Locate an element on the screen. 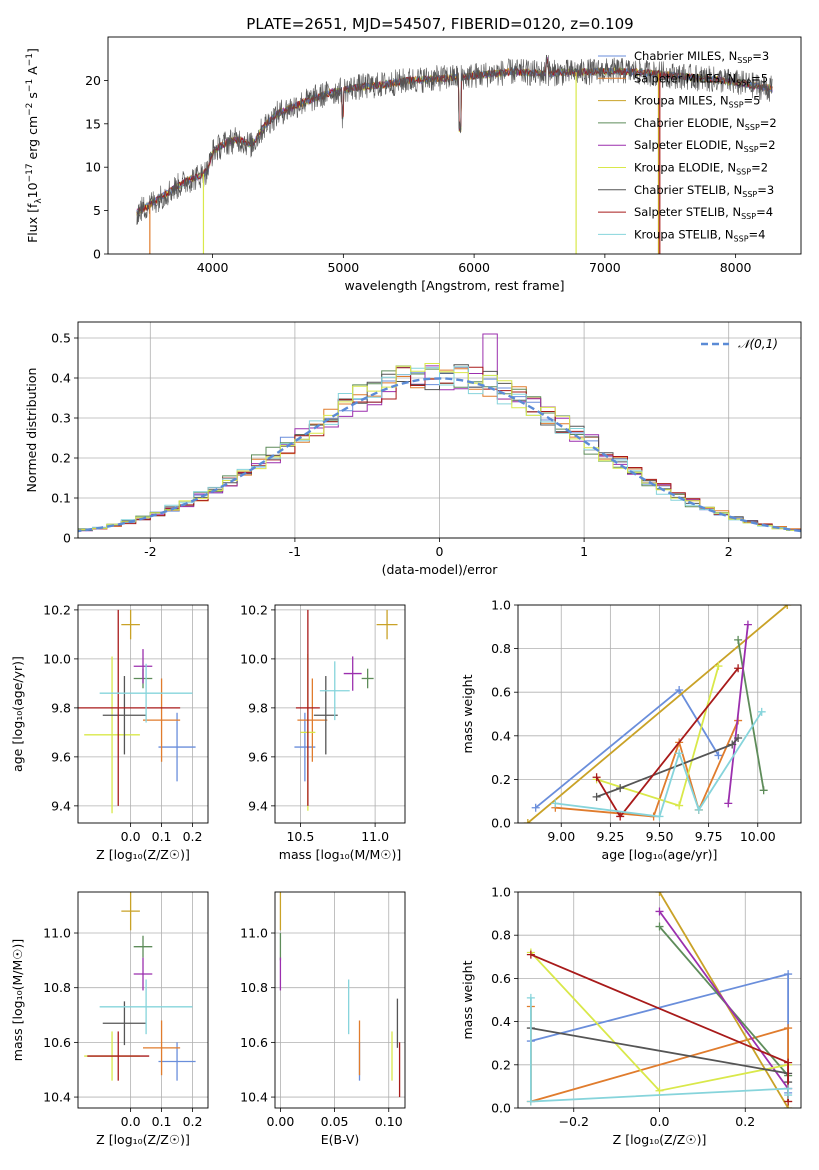 The width and height of the screenshot is (819, 1170). mass-vs-EBV-xtick-label: 0.05 is located at coordinates (335, 1121).